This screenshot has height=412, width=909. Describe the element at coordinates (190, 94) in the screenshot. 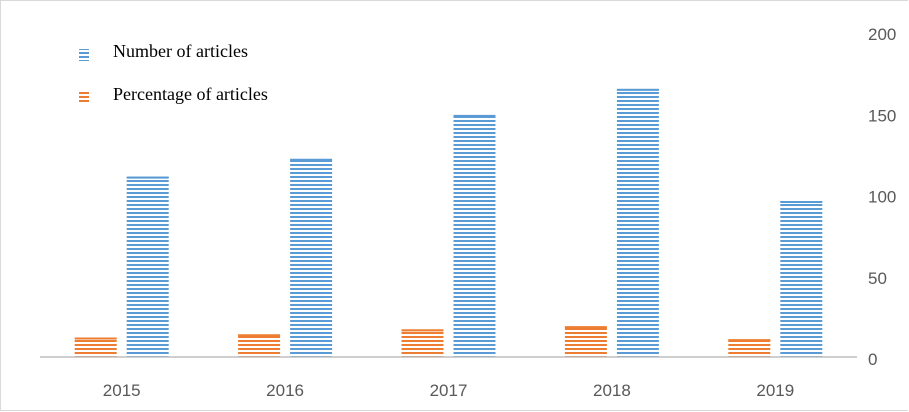

I see `legend-label-percentage-of-articles: Percentage of articles` at that location.